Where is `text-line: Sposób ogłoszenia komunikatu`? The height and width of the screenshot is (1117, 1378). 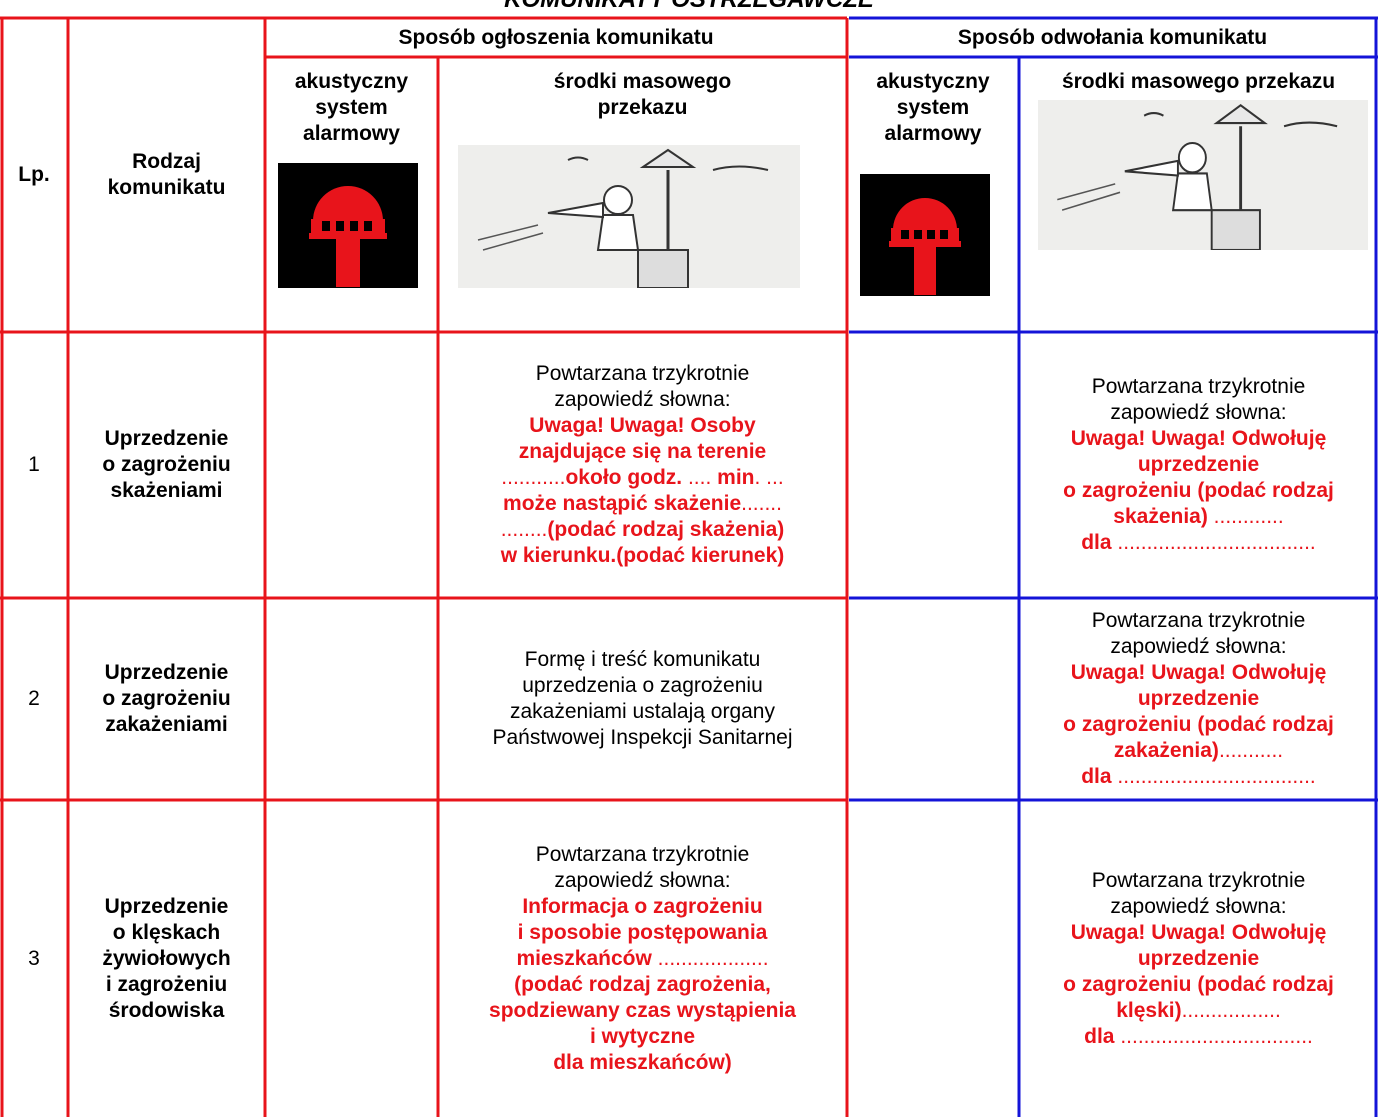
text-line: Sposób ogłoszenia komunikatu is located at coordinates (556, 37).